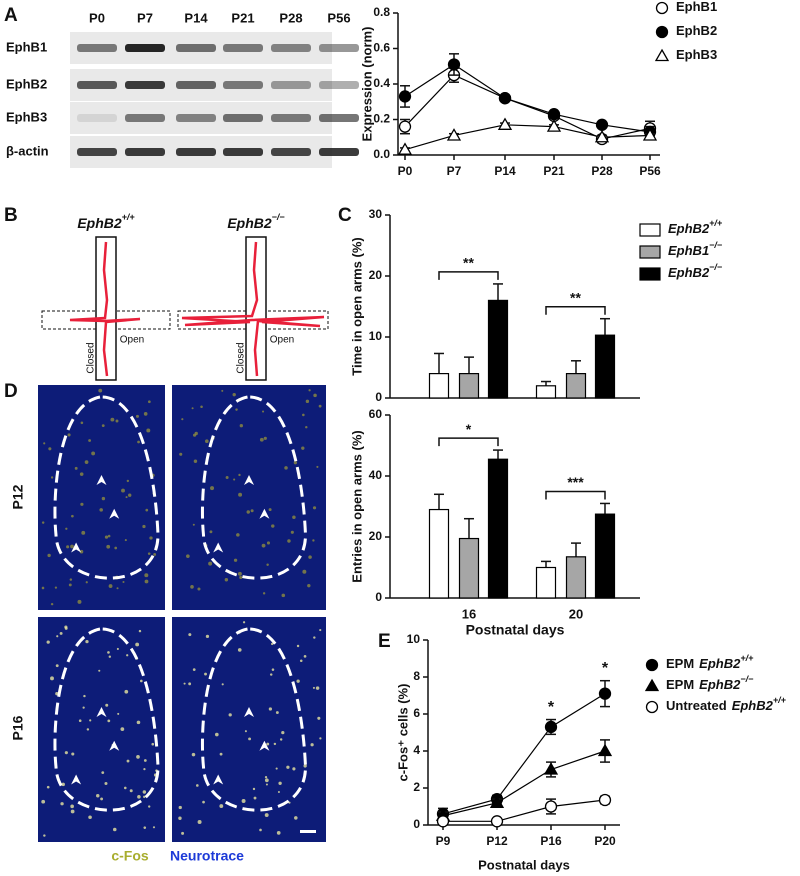  Describe the element at coordinates (97, 17) in the screenshot. I see `lane-label: P0` at that location.